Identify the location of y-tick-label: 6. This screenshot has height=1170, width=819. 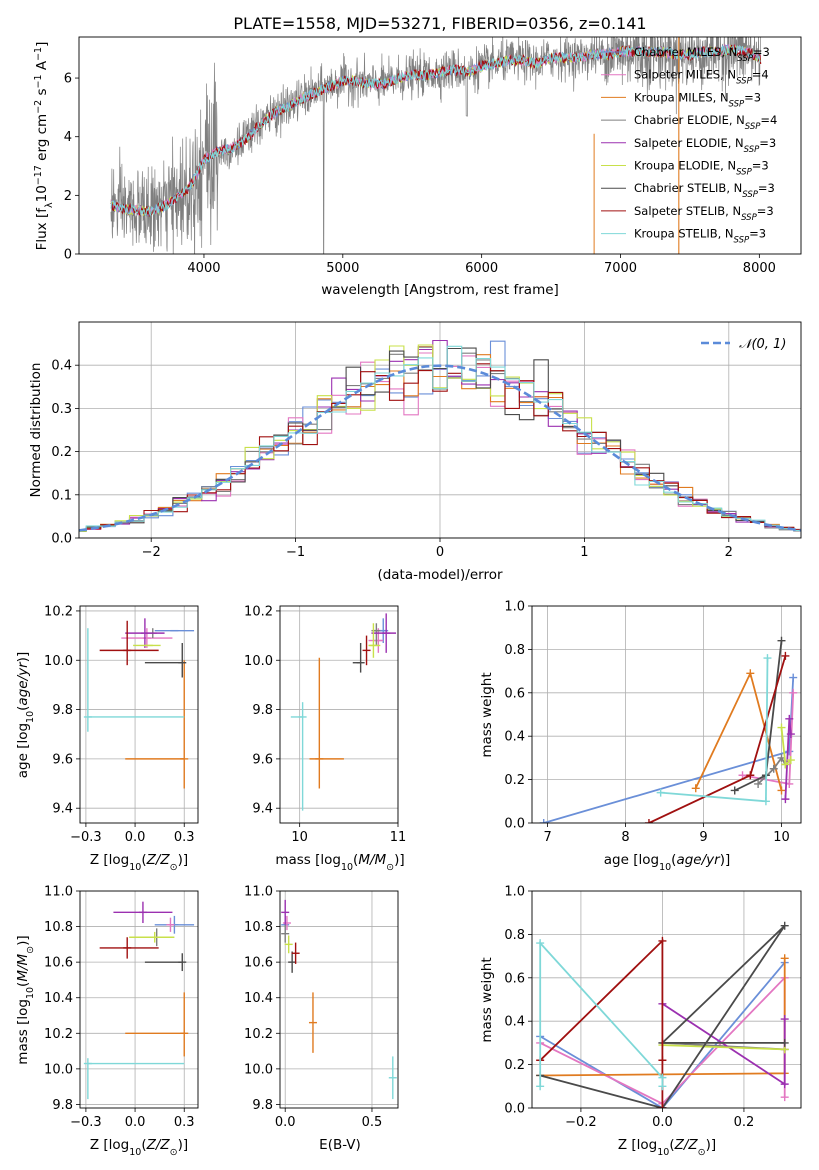
(68, 79).